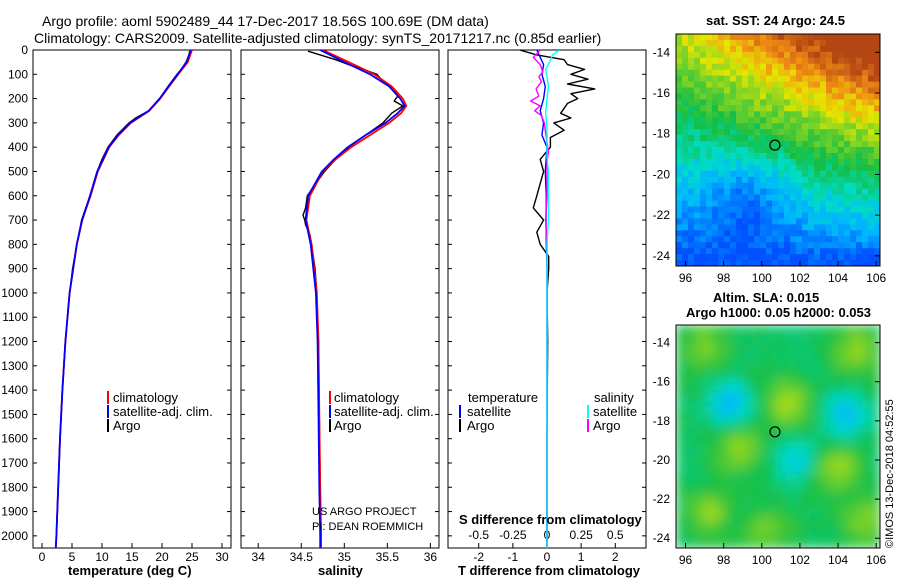  I want to click on sla-map-axes: 96 98 100 102 104 106 -14 -16 -18 -20 -22 -24, so click(770, 451).